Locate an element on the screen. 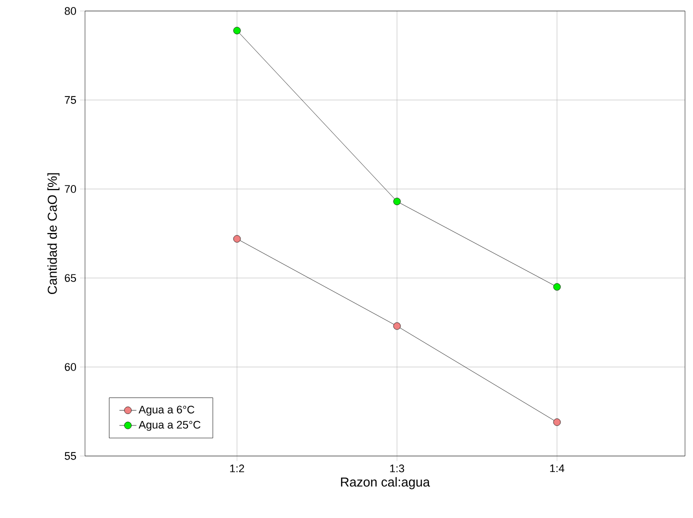 This screenshot has height=518, width=693. y-tick-label: 70 is located at coordinates (70, 189).